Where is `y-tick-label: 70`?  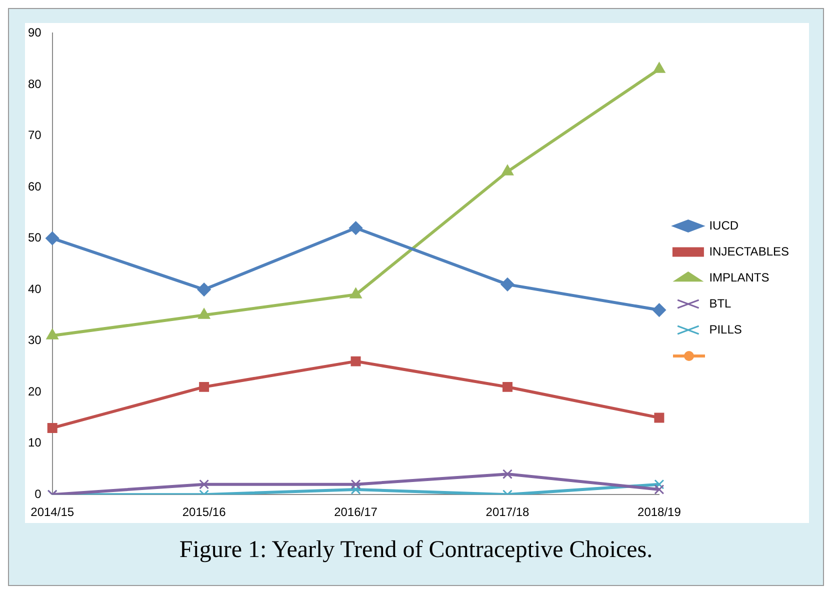
y-tick-label: 70 is located at coordinates (35, 135).